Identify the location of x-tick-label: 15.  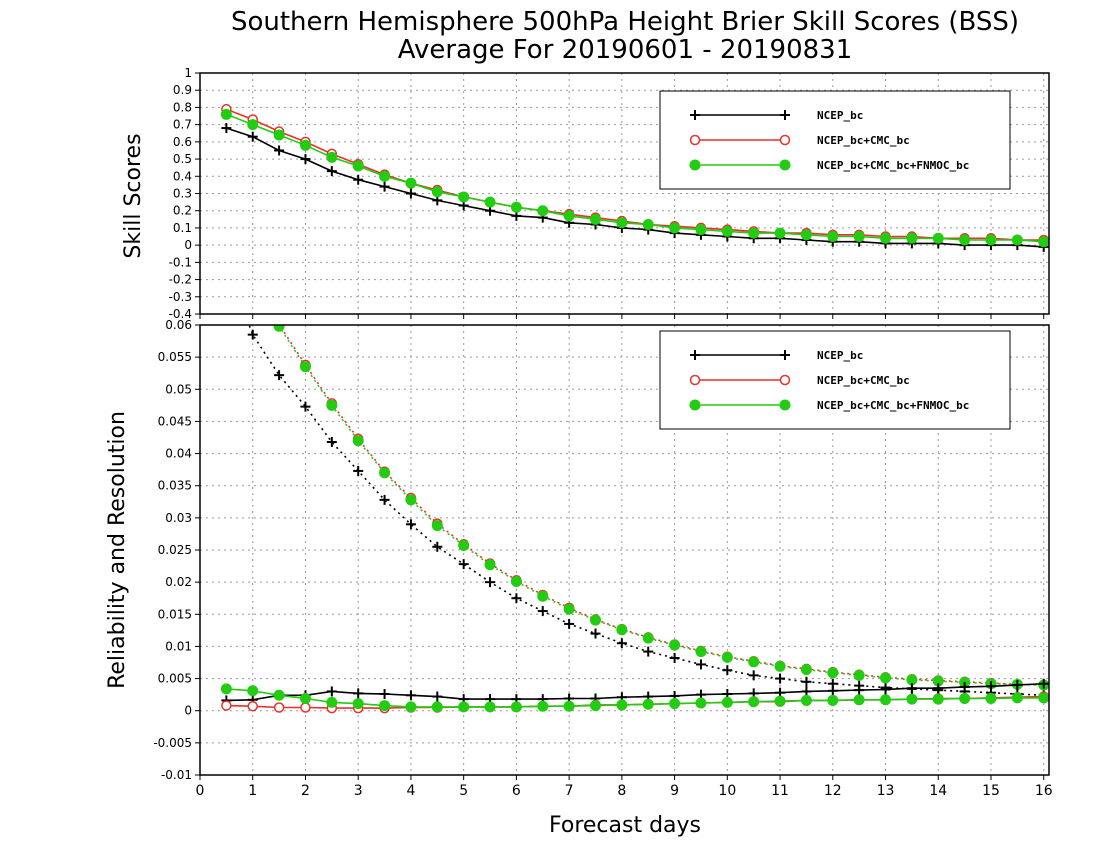
(991, 791).